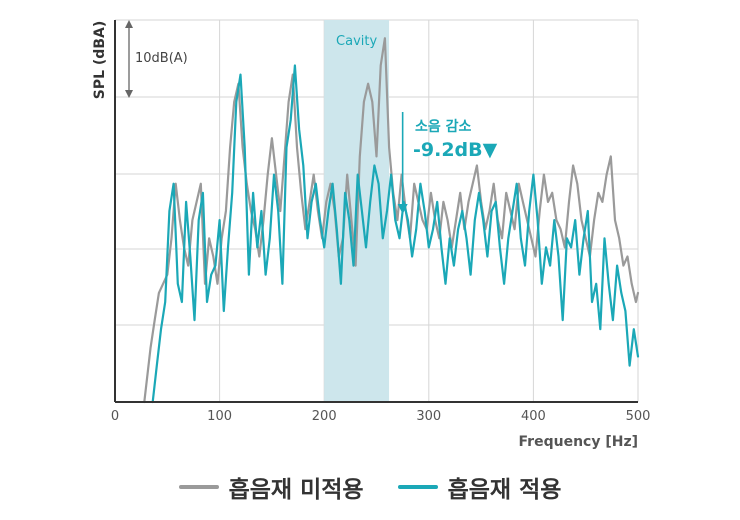  What do you see at coordinates (219, 416) in the screenshot?
I see `x-tick-label-100: 100` at bounding box center [219, 416].